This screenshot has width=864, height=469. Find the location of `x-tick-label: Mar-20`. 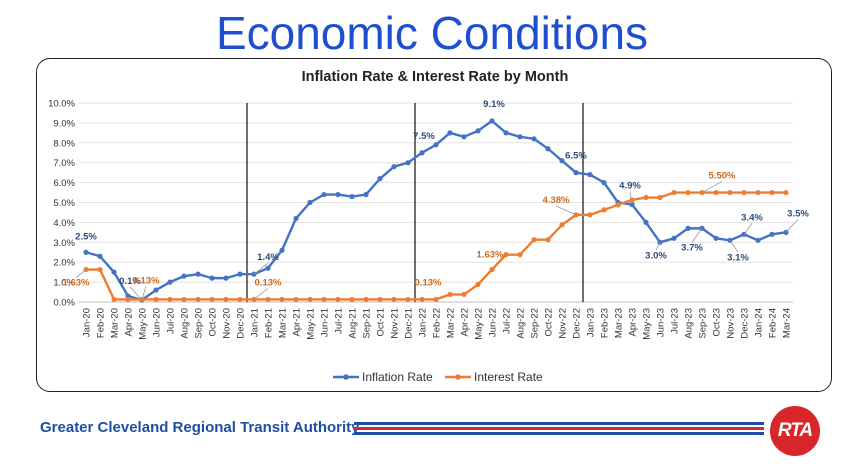

x-tick-label: Mar-20 is located at coordinates (115, 323).